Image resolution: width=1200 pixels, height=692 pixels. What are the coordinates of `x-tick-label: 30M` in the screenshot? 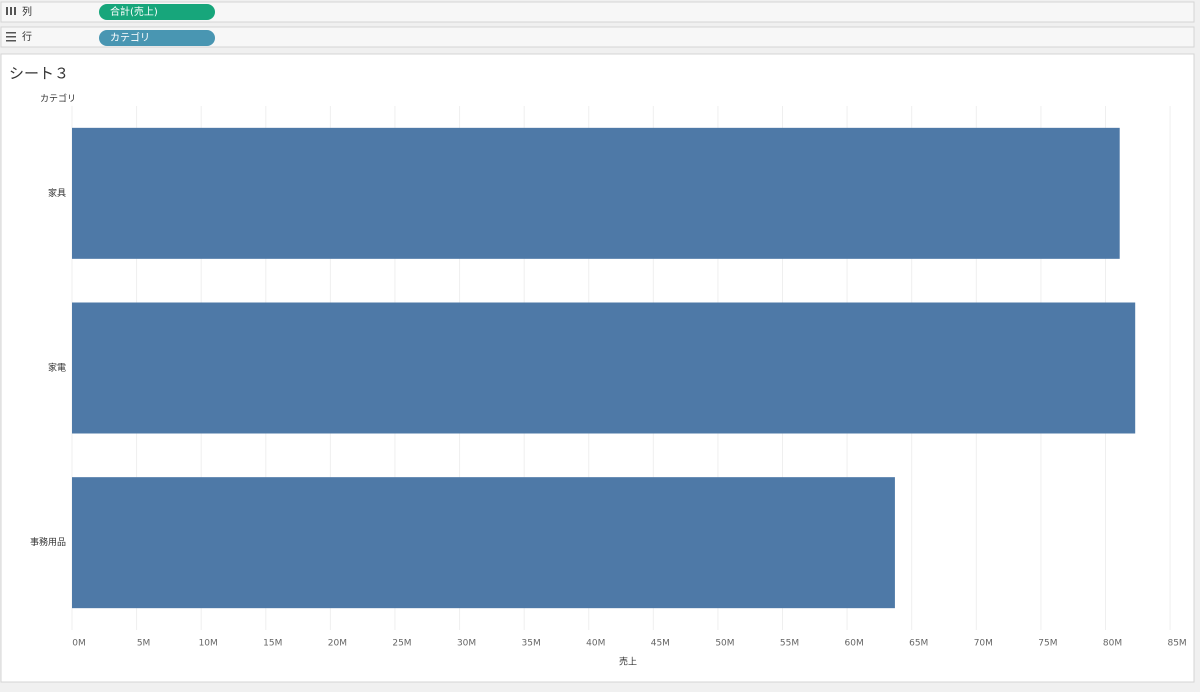 It's located at (466, 644).